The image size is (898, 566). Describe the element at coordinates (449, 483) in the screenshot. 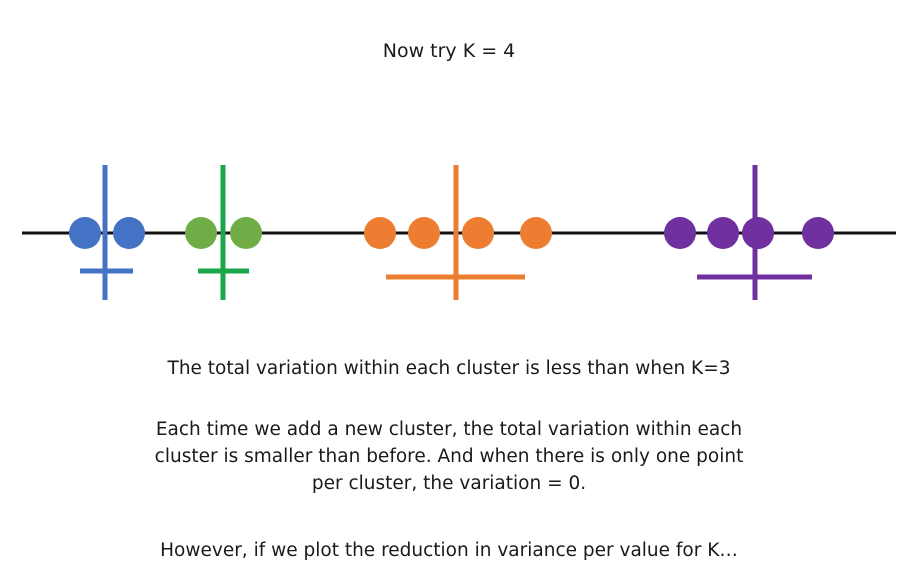

I see `explanation-line: per cluster, the variation = 0.` at that location.